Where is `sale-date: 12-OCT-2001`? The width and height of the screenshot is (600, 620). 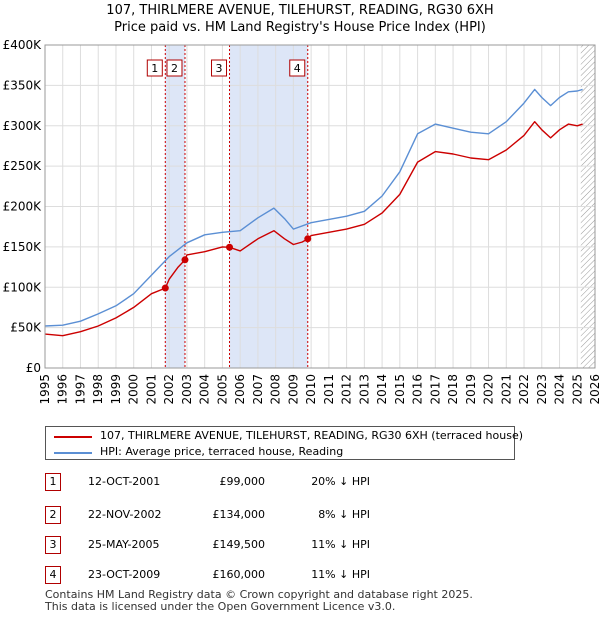
sale-date: 12-OCT-2001 is located at coordinates (124, 481).